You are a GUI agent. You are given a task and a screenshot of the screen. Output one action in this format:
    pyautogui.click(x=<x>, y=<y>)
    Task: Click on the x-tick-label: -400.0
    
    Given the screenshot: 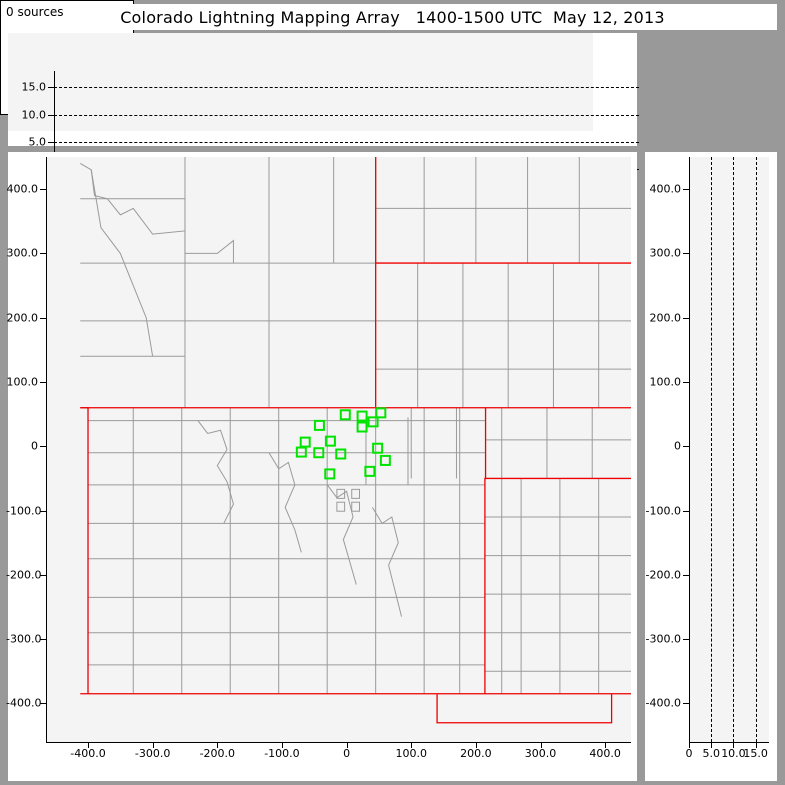 What is the action you would take?
    pyautogui.click(x=88, y=753)
    